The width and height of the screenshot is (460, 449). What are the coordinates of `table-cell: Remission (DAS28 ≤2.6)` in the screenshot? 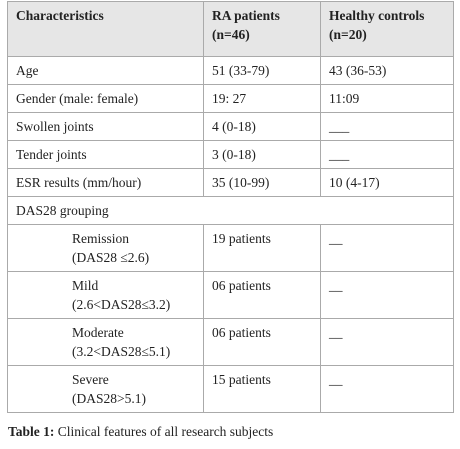 It's located at (105, 248).